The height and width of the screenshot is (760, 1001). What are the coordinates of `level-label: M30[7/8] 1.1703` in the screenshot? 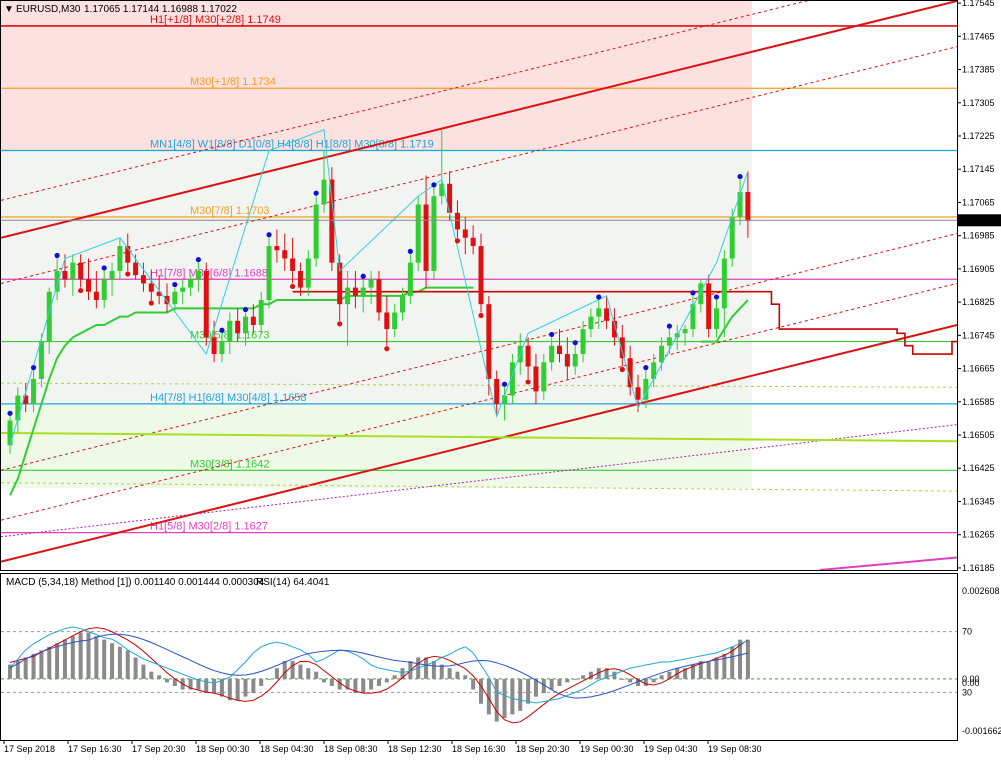 It's located at (230, 211).